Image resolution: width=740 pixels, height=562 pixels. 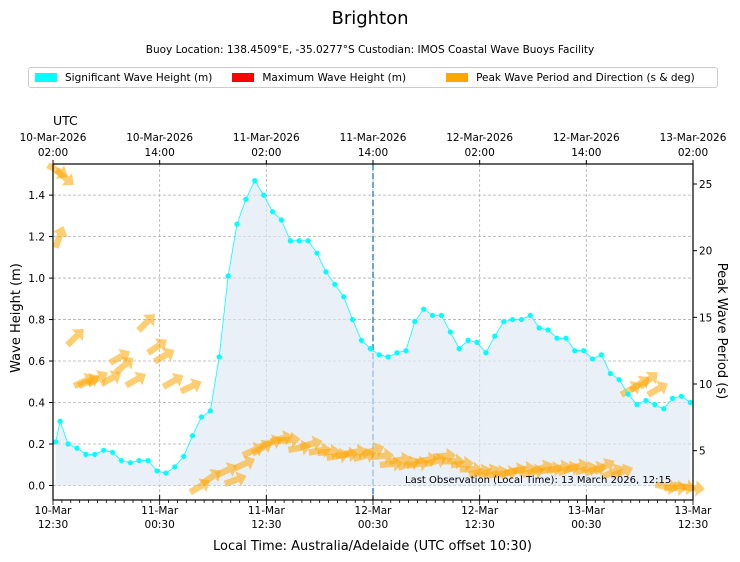 What do you see at coordinates (266, 138) in the screenshot?
I see `top-tick-label-date: 11-Mar-2026` at bounding box center [266, 138].